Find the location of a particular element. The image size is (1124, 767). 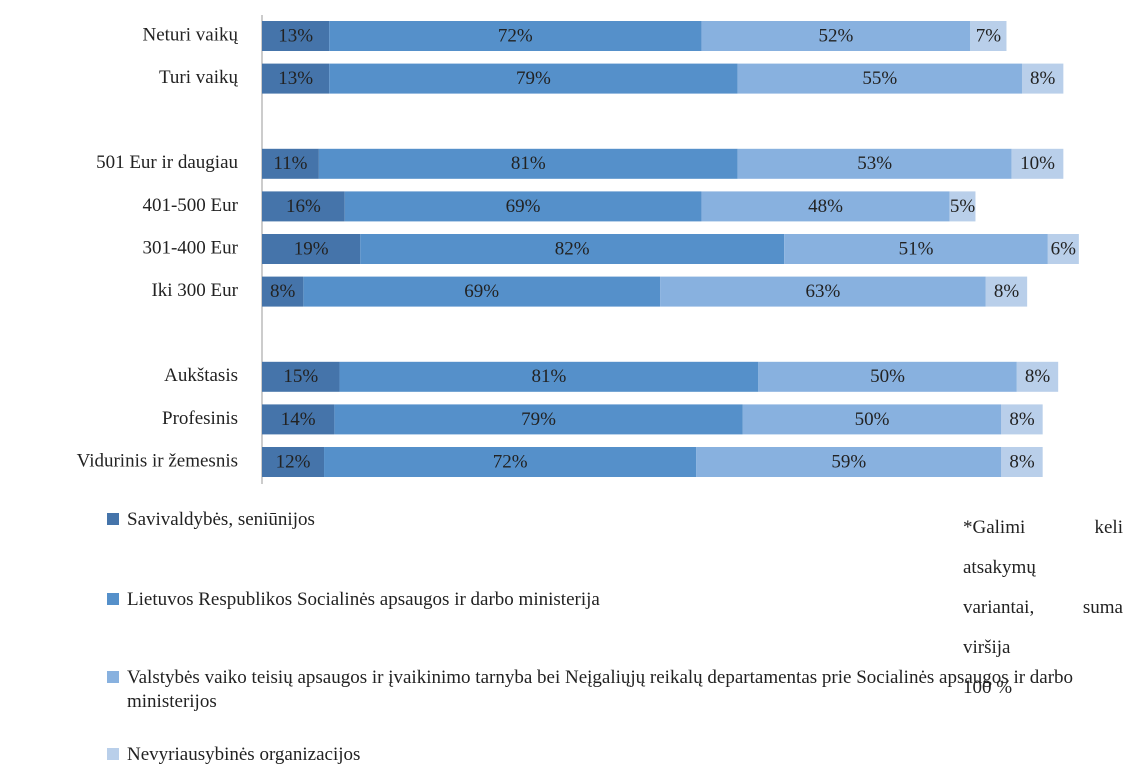

value-label: 55% is located at coordinates (879, 78).